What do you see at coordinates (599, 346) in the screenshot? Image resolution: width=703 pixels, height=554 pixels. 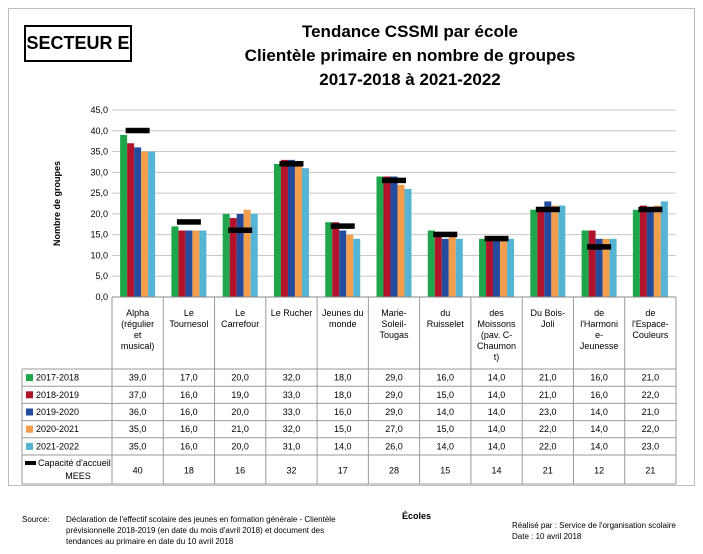 I see `category-label: Jeunesse` at bounding box center [599, 346].